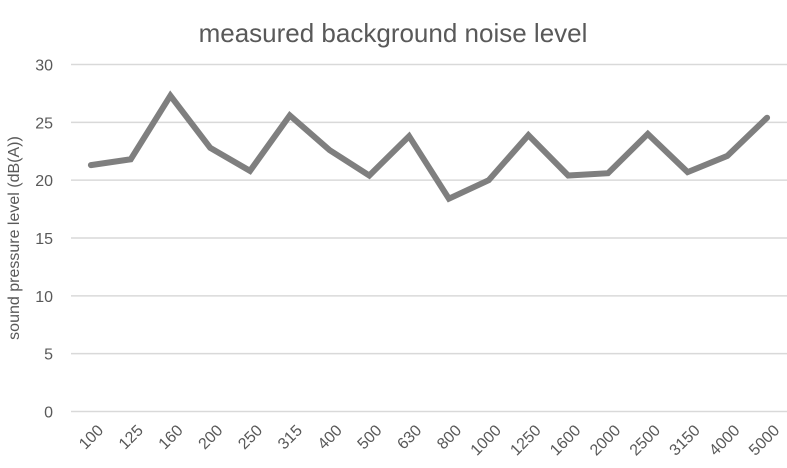 This screenshot has height=468, width=787. I want to click on y-axis-ticks: 0 5 10 15 20 25 30, so click(44, 240).